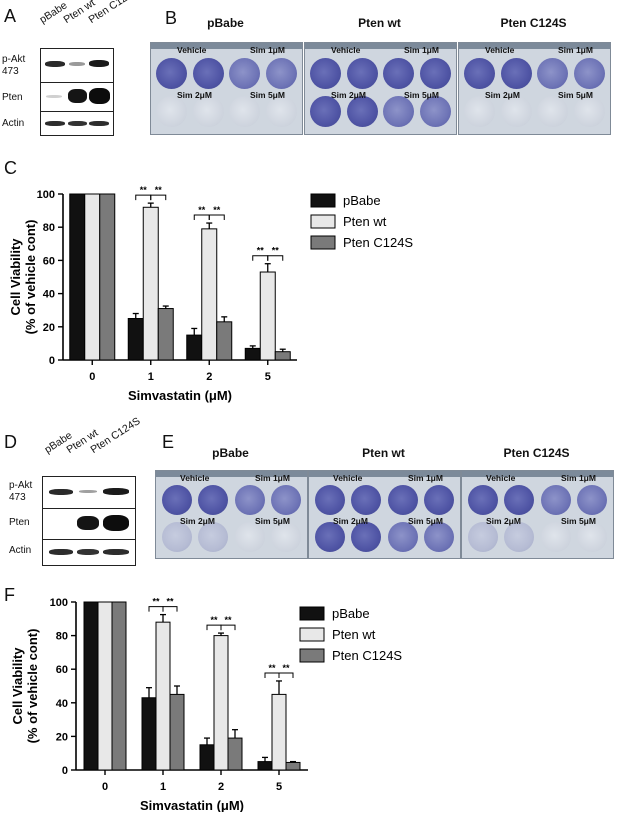  Describe the element at coordinates (536, 453) in the screenshot. I see `plate-title: Pten C124S` at that location.